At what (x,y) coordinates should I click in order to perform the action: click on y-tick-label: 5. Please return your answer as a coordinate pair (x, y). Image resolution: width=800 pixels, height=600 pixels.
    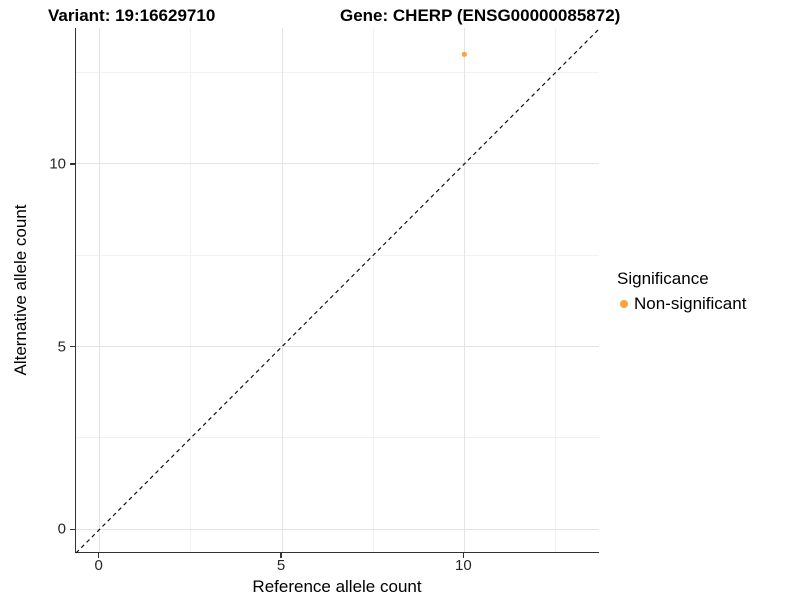
    Looking at the image, I should click on (61, 347).